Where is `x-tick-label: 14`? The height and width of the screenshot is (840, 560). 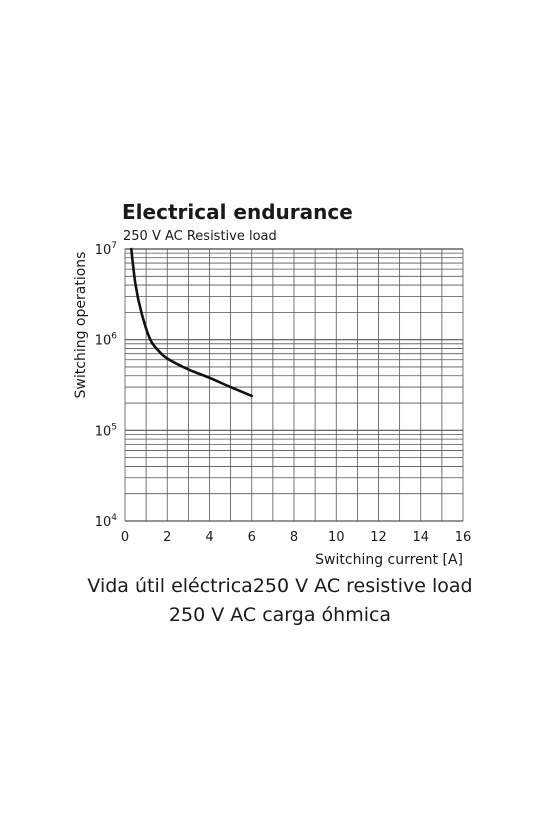
x-tick-label: 14 is located at coordinates (420, 537).